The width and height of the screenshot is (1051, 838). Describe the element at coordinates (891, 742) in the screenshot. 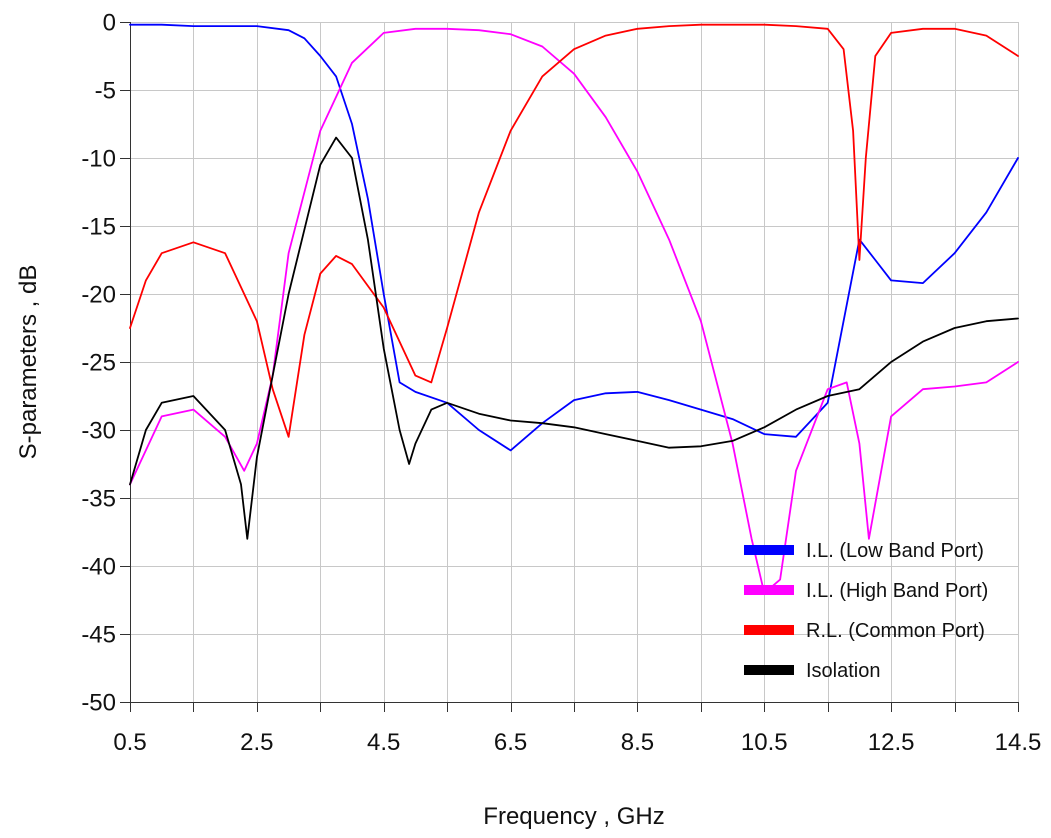

I see `x-tick-label: 12.5` at that location.